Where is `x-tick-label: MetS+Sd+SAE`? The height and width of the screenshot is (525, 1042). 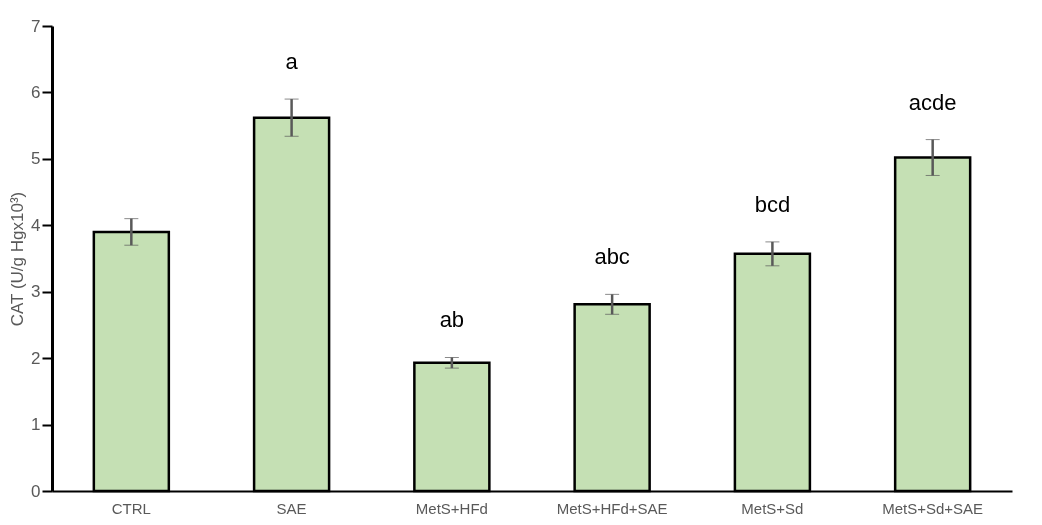
x-tick-label: MetS+Sd+SAE is located at coordinates (933, 508).